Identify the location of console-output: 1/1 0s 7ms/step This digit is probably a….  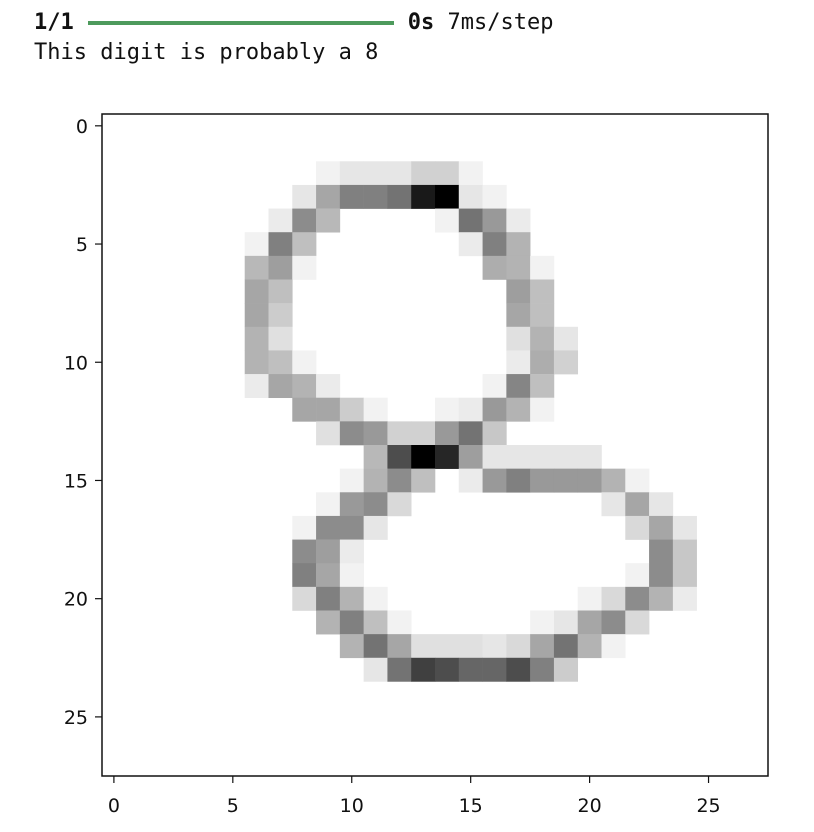
(293, 38).